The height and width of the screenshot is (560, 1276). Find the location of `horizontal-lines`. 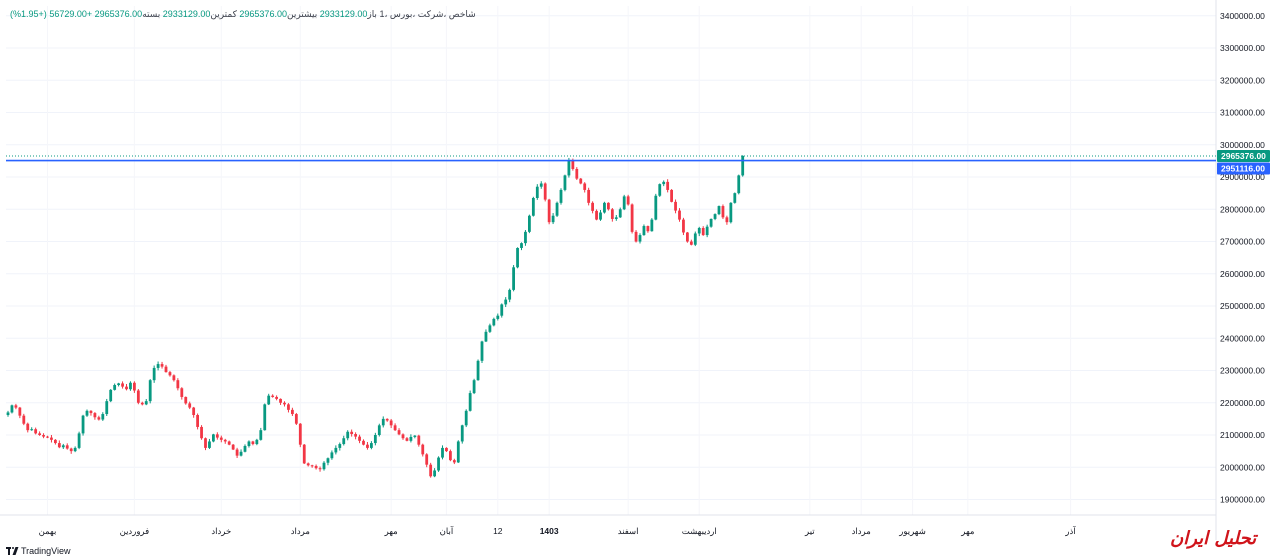

horizontal-lines is located at coordinates (611, 158).